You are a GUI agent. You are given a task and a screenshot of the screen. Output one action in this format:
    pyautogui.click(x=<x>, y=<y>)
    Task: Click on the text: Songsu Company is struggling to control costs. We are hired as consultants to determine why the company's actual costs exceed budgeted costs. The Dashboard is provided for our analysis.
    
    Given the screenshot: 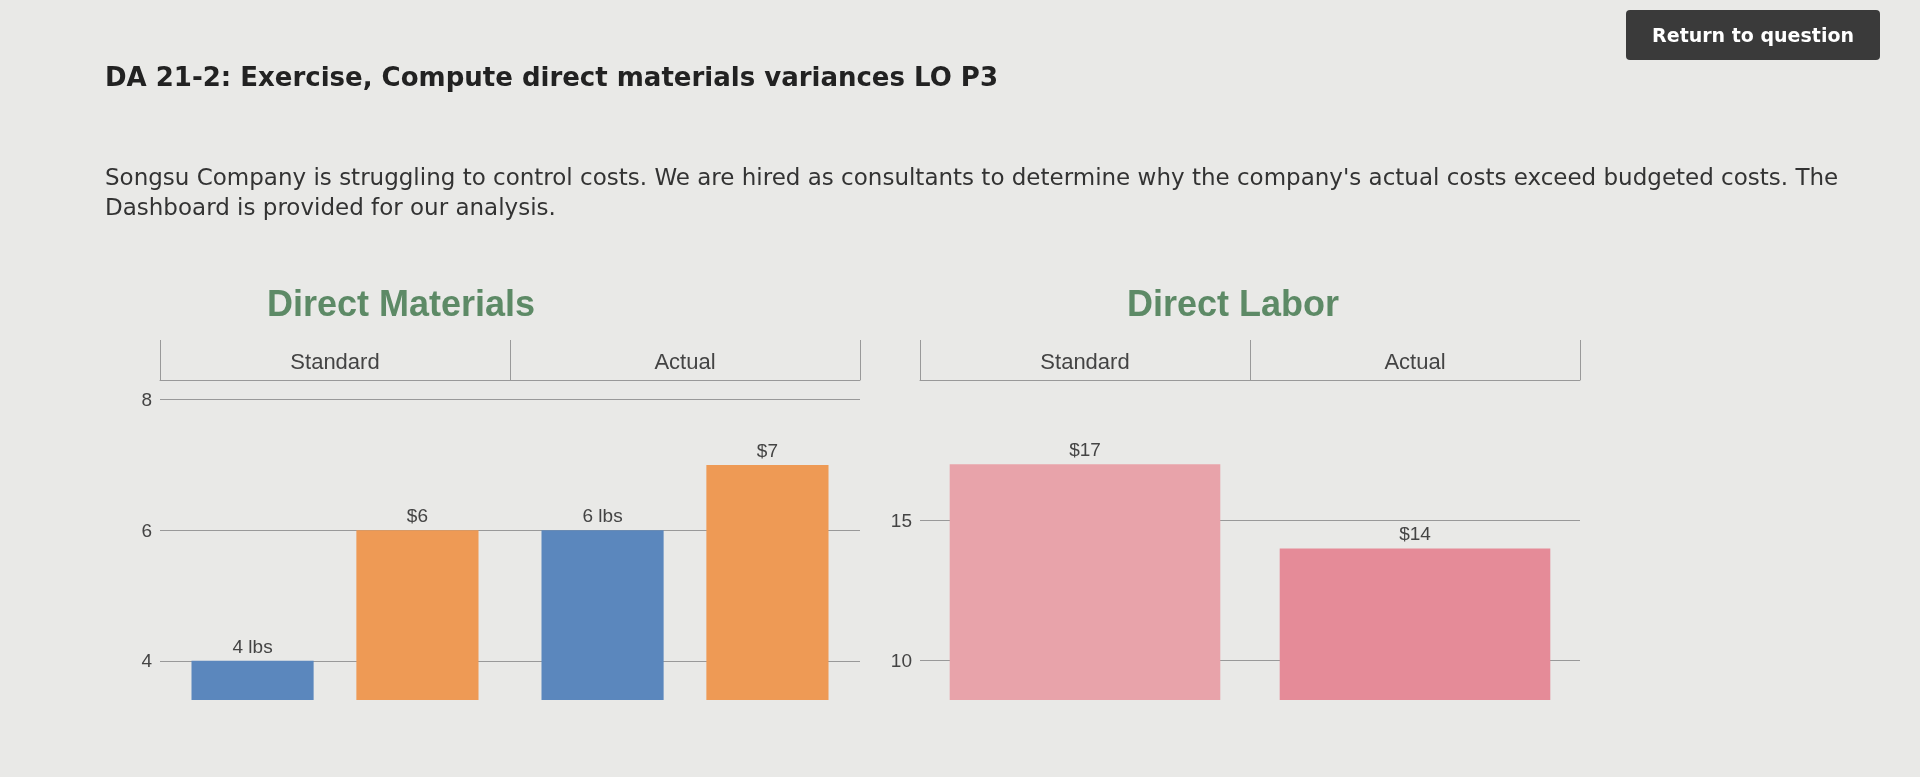 What is the action you would take?
    pyautogui.click(x=972, y=192)
    